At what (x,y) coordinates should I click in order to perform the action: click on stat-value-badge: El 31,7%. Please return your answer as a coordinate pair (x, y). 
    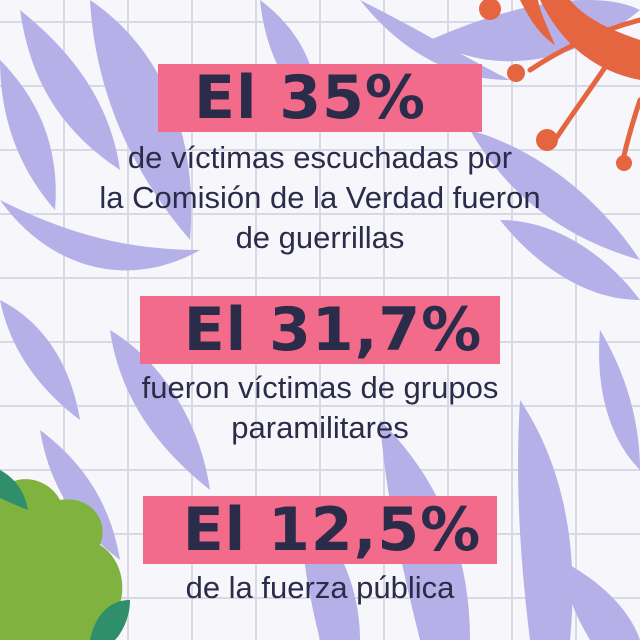
    Looking at the image, I should click on (320, 330).